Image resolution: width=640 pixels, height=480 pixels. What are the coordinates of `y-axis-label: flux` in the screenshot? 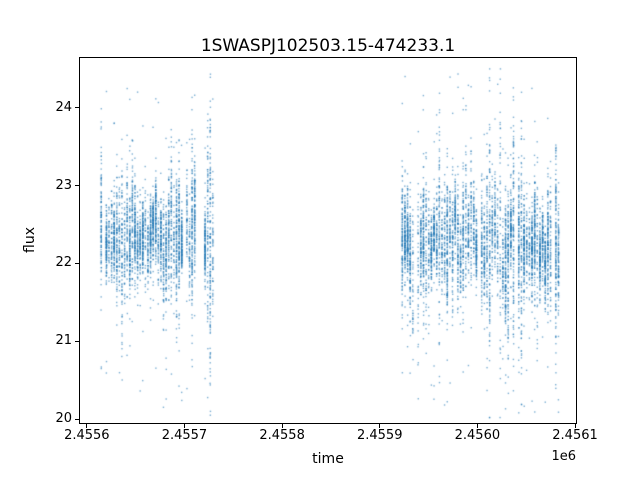 It's located at (30, 240).